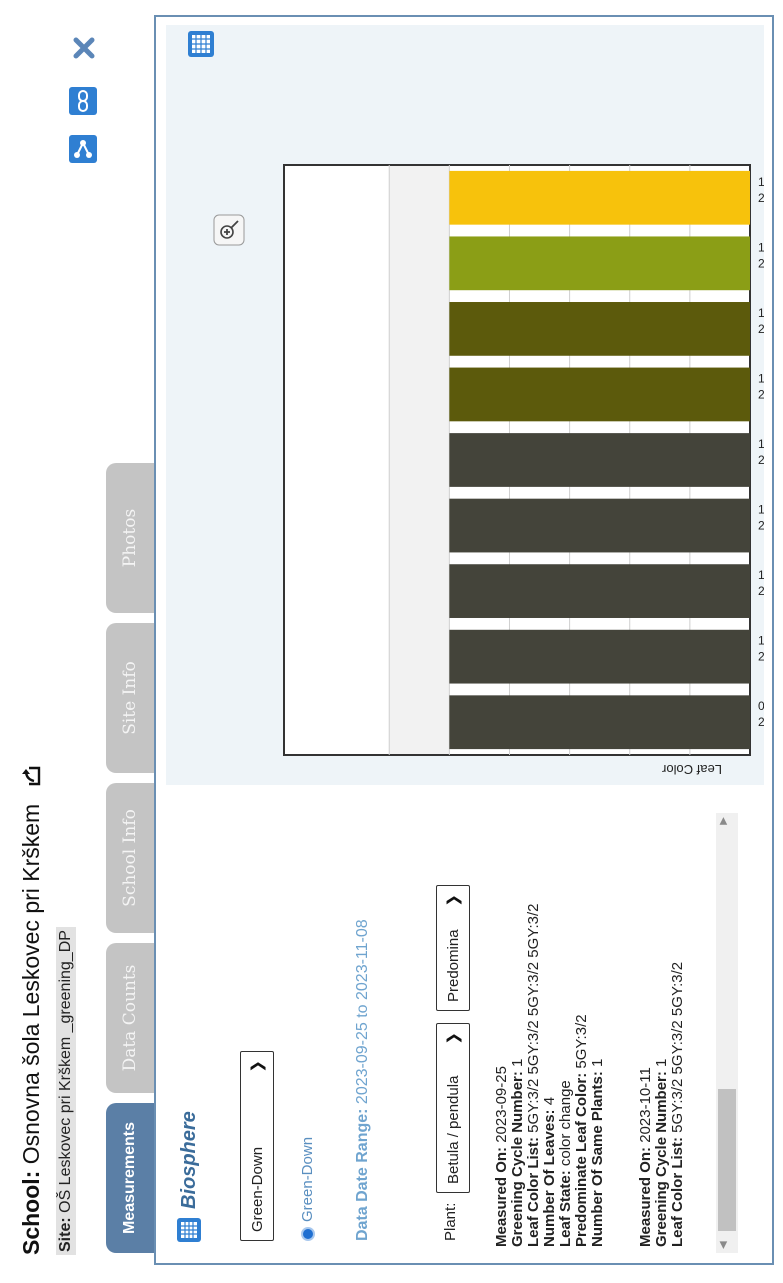  I want to click on x-tick-label: 2023- 09-25, so click(761, 714).